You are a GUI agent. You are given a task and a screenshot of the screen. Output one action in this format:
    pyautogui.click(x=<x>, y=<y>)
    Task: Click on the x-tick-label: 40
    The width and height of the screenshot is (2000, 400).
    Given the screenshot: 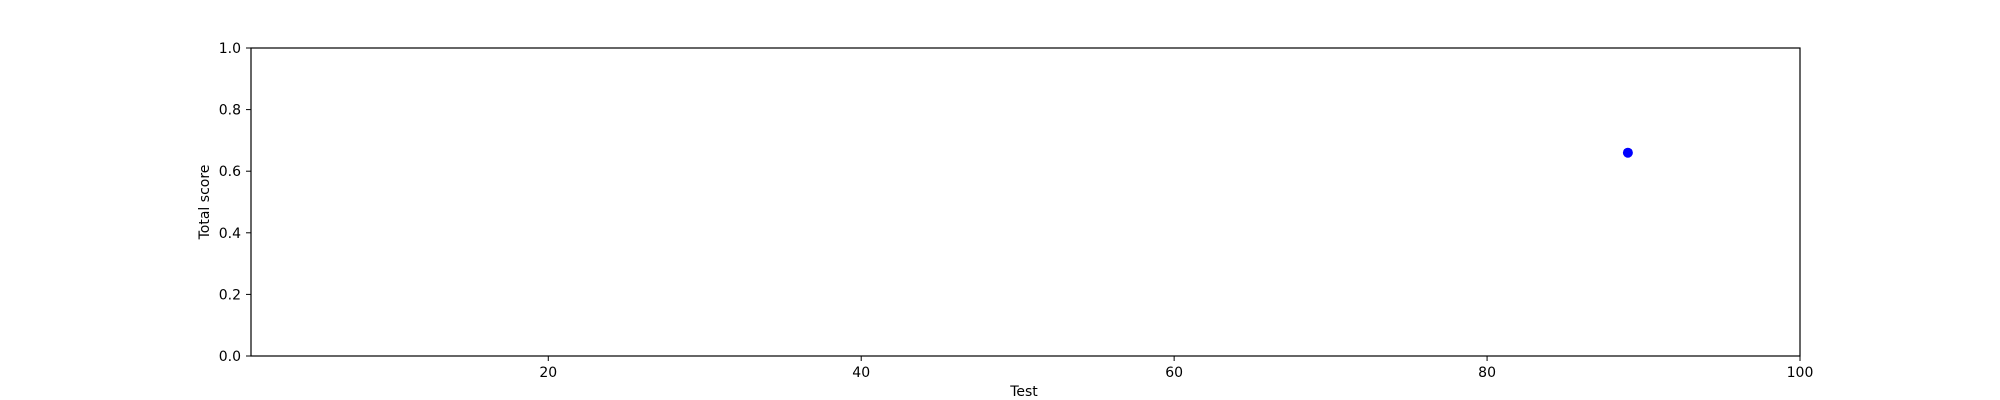 What is the action you would take?
    pyautogui.click(x=861, y=373)
    